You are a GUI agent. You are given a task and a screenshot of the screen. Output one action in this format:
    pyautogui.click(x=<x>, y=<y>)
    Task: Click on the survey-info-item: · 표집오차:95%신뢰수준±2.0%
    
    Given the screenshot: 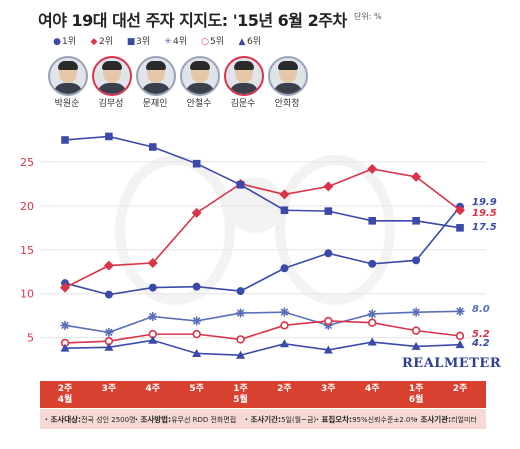 What is the action you would take?
    pyautogui.click(x=366, y=419)
    